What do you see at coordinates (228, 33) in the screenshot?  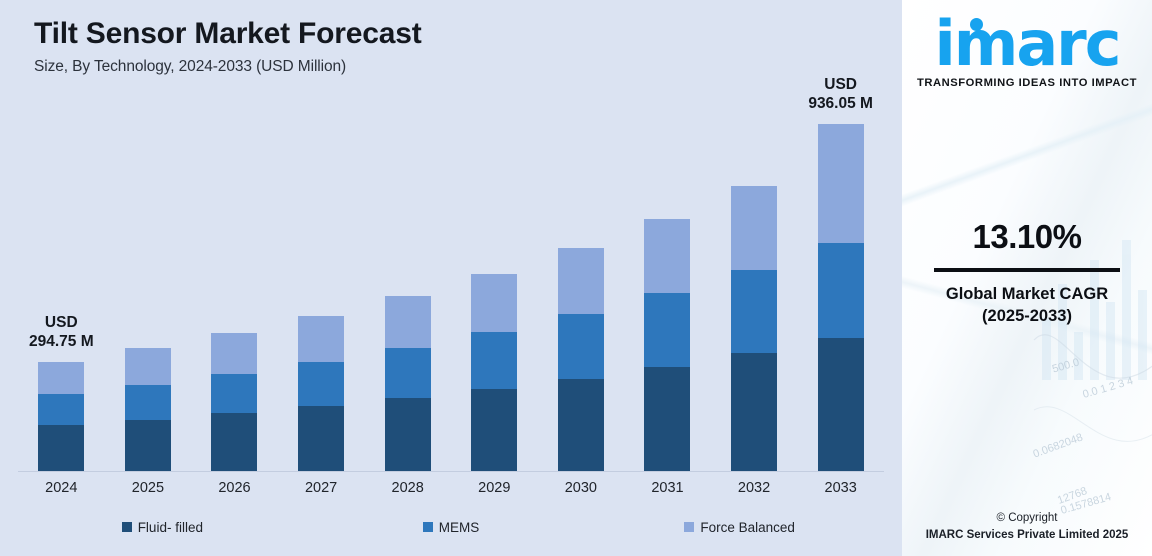 I see `page-title: Tilt Sensor Market Forecast` at bounding box center [228, 33].